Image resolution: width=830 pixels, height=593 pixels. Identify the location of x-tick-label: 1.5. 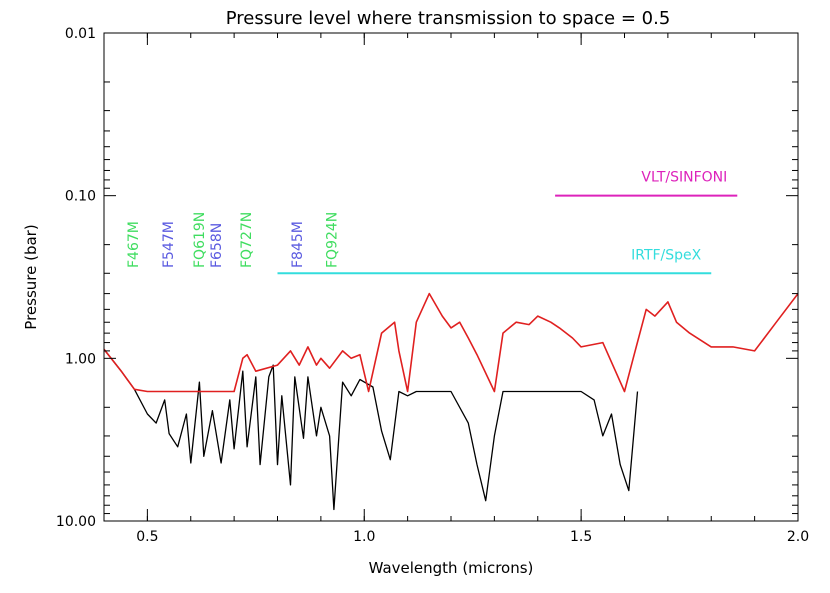
(581, 537).